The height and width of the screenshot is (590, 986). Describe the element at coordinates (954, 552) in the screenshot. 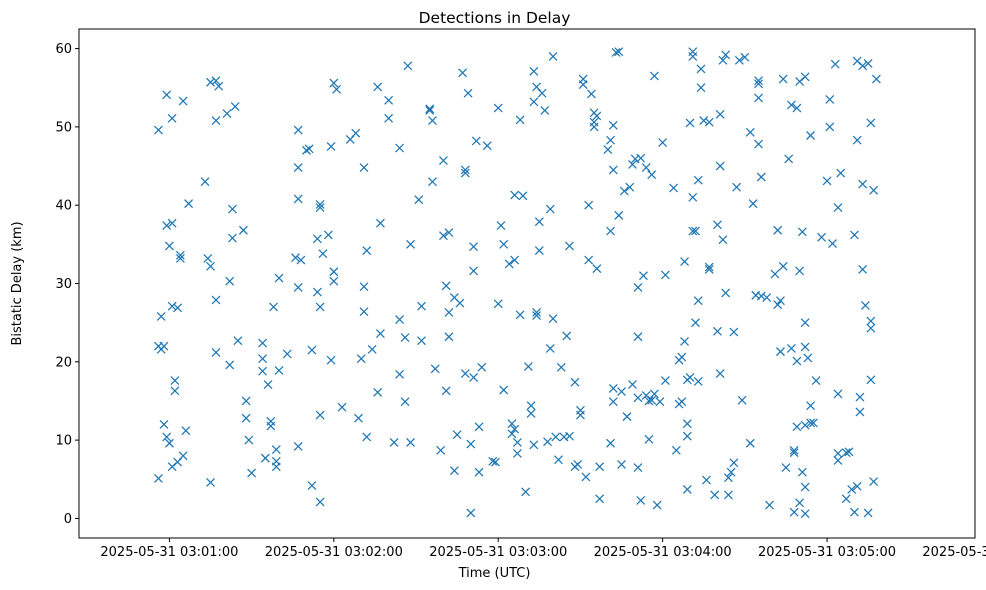

I see `x-tick-label: 2025-05-31 03:06:00` at that location.